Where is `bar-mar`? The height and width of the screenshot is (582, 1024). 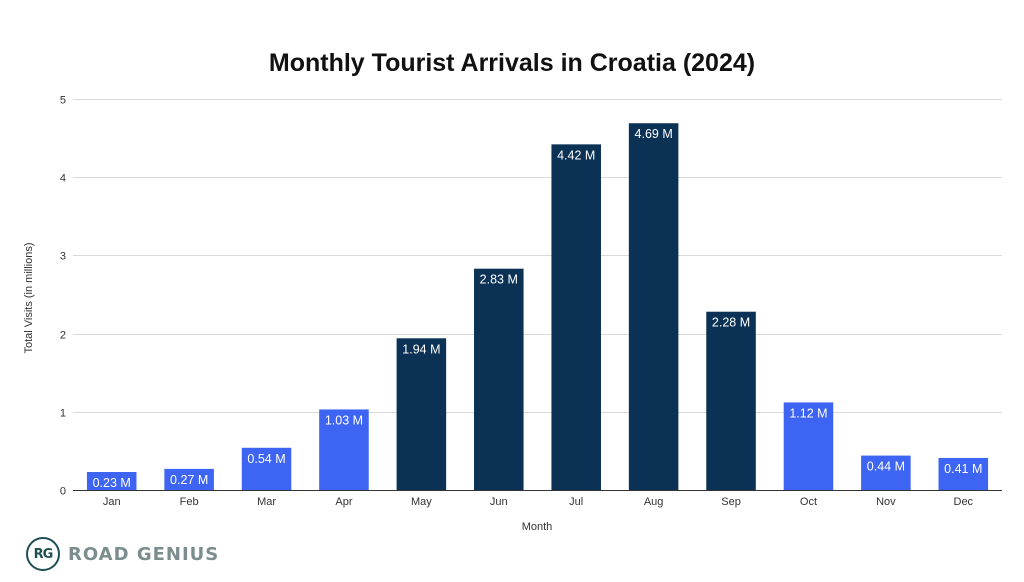
bar-mar is located at coordinates (266, 468).